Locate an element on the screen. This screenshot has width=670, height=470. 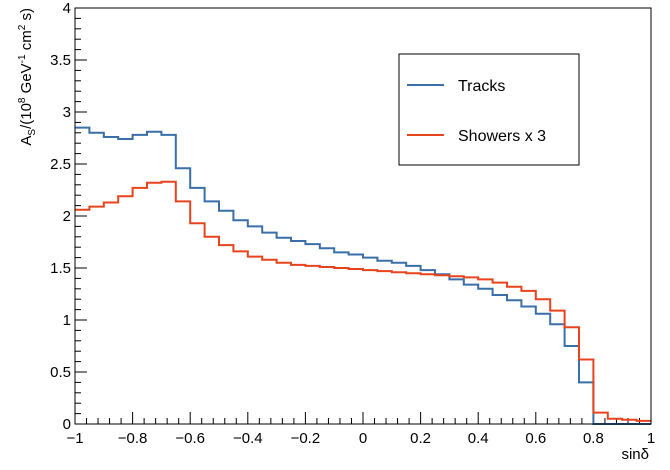
x-tick-label: 0.4 is located at coordinates (478, 438).